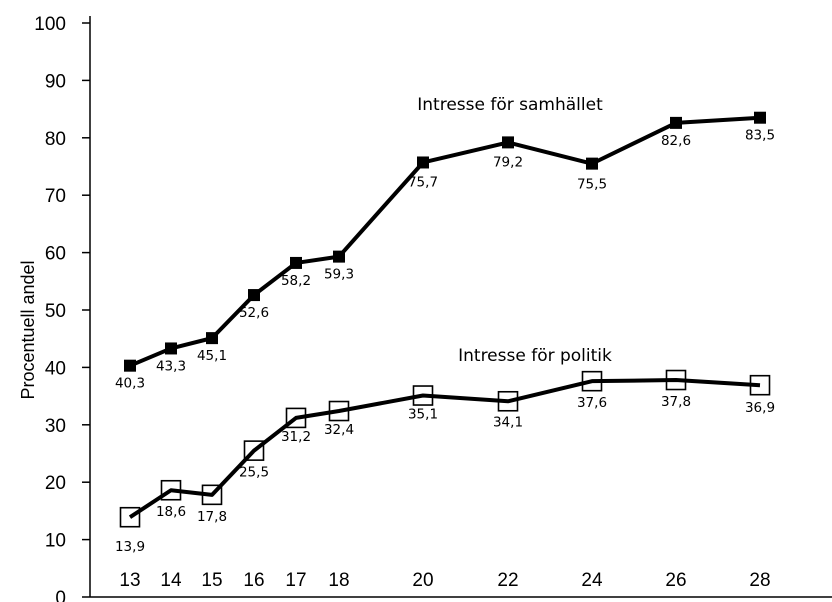 This screenshot has width=832, height=602. What do you see at coordinates (28, 329) in the screenshot?
I see `y-axis-title: Procentuell andel` at bounding box center [28, 329].